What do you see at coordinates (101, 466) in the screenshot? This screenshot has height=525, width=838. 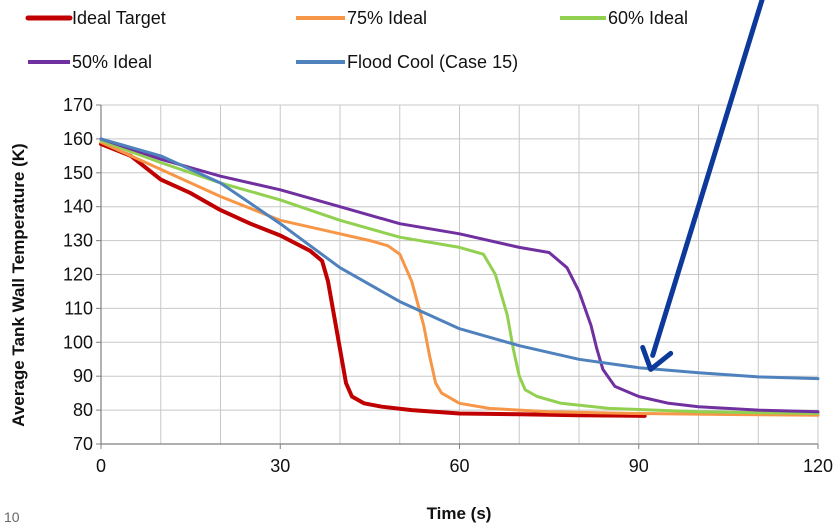 I see `x-tick-label: 0` at bounding box center [101, 466].